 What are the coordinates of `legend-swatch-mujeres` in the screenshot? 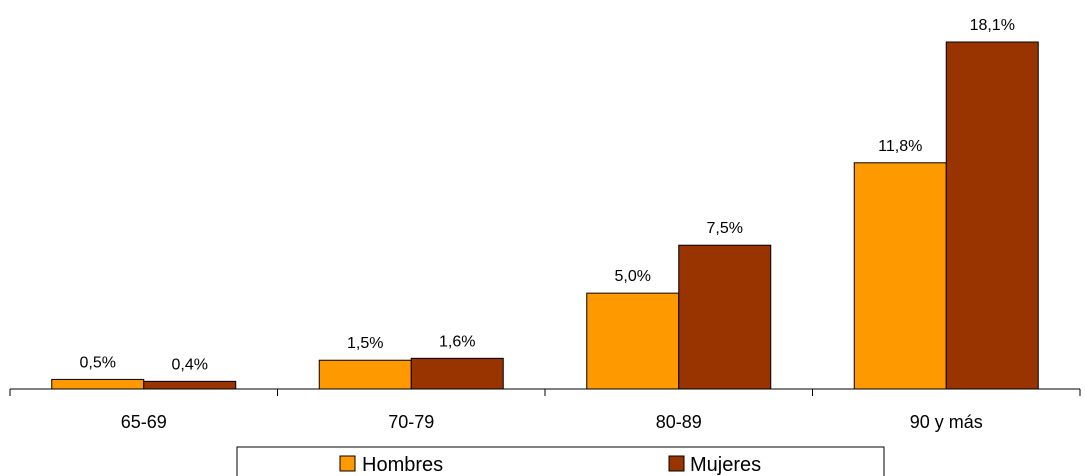 It's located at (676, 463).